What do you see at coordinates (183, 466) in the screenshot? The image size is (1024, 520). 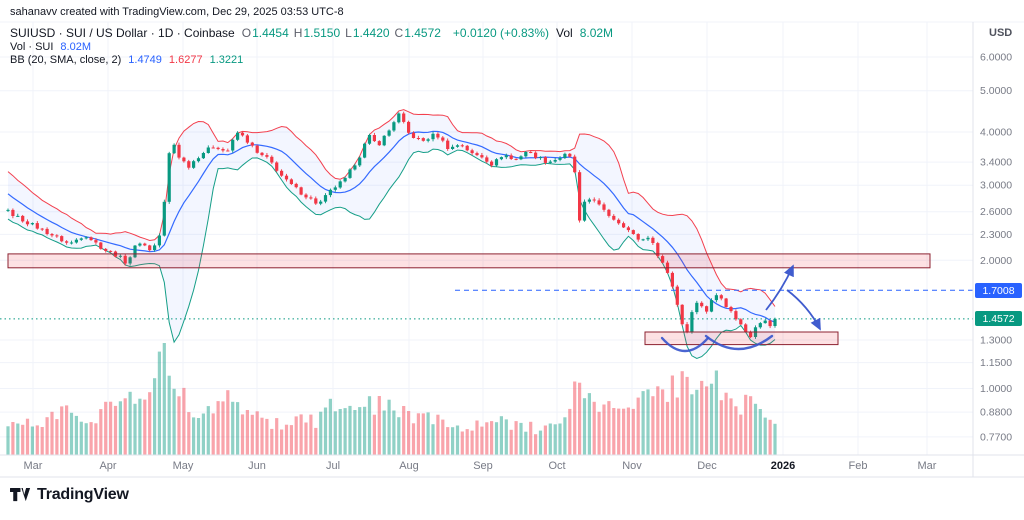 I see `time-tick-label: May` at bounding box center [183, 466].